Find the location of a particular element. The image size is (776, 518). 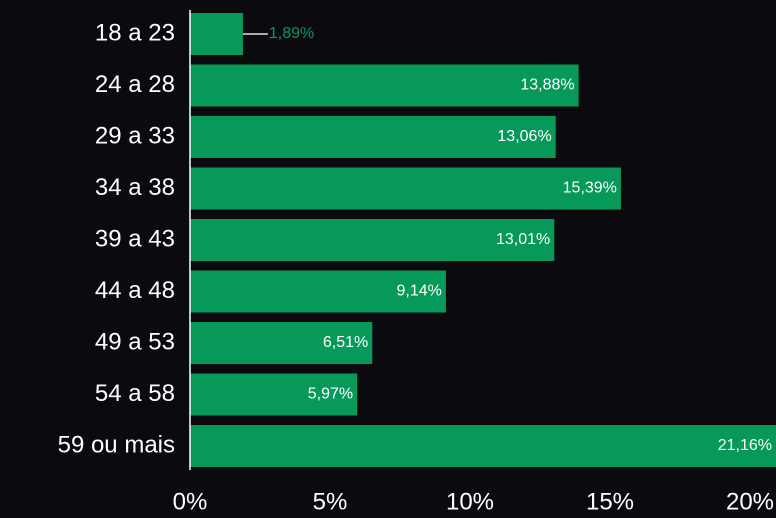

y-tick-label: 18 a 23 is located at coordinates (135, 32).